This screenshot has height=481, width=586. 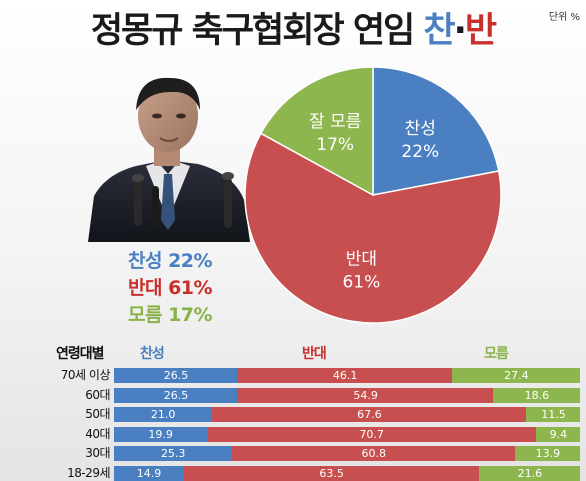 I want to click on pie-slice-label: 반대, so click(x=361, y=259).